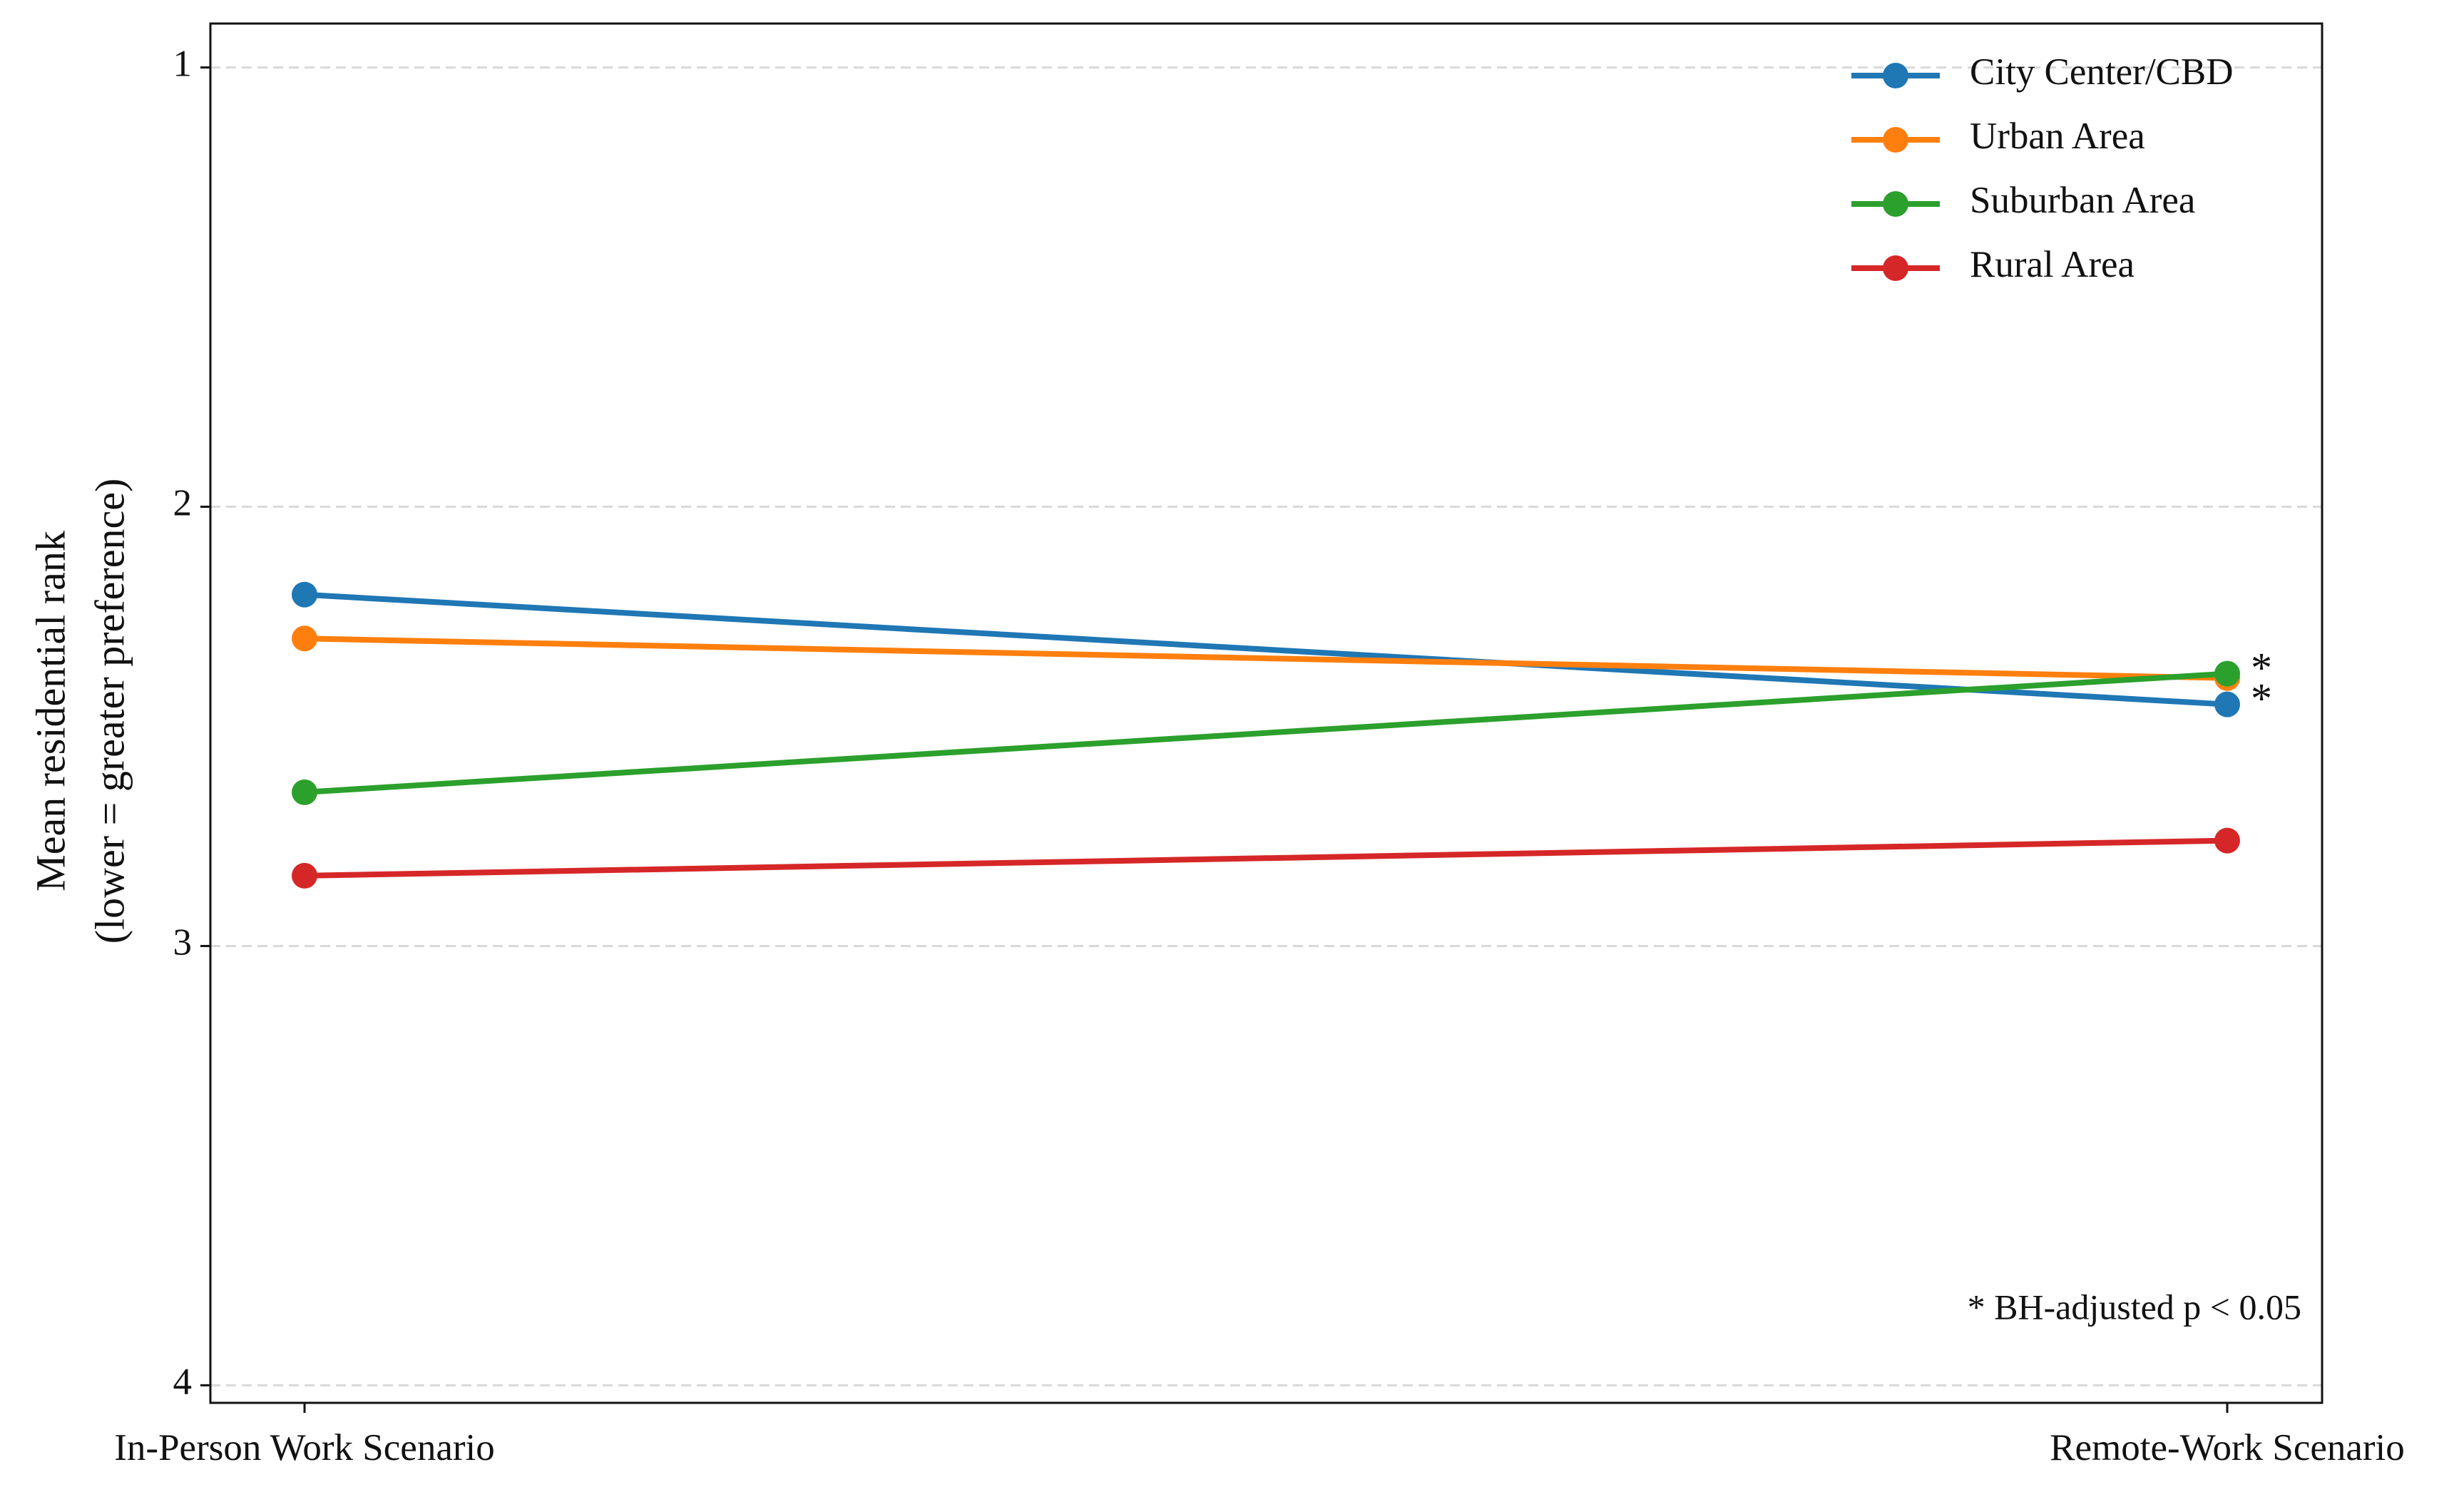  Describe the element at coordinates (2102, 72) in the screenshot. I see `legend-label: City Center/CBD` at that location.